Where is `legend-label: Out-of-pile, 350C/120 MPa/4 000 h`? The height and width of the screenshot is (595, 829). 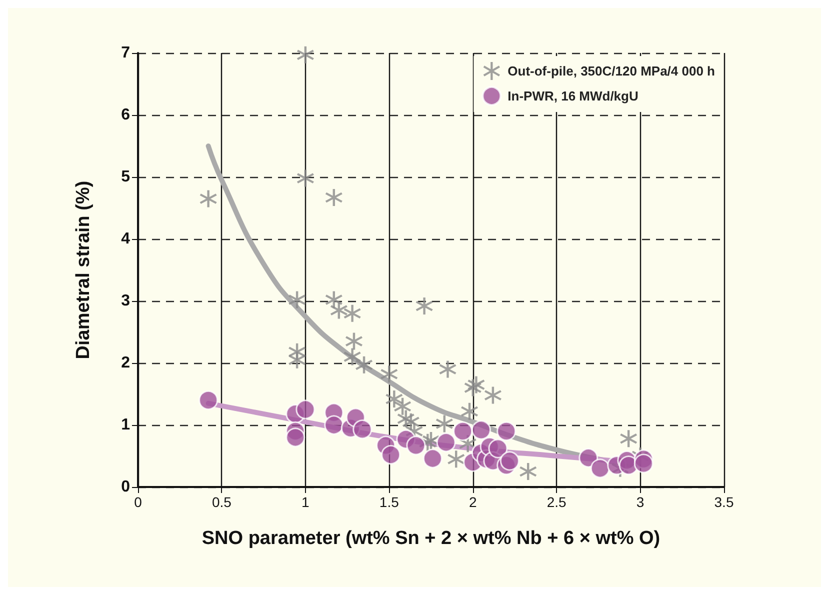 legend-label: Out-of-pile, 350C/120 MPa/4 000 h is located at coordinates (612, 71).